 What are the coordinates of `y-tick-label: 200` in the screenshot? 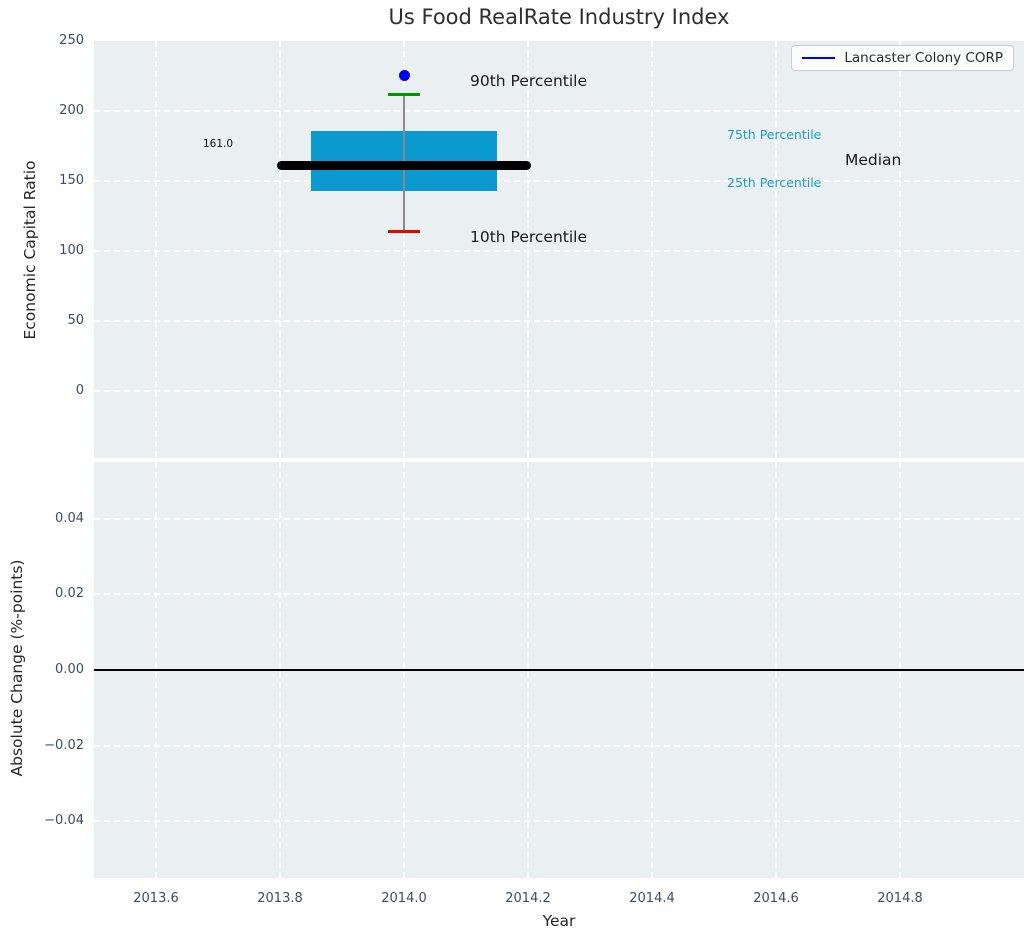 It's located at (71, 110).